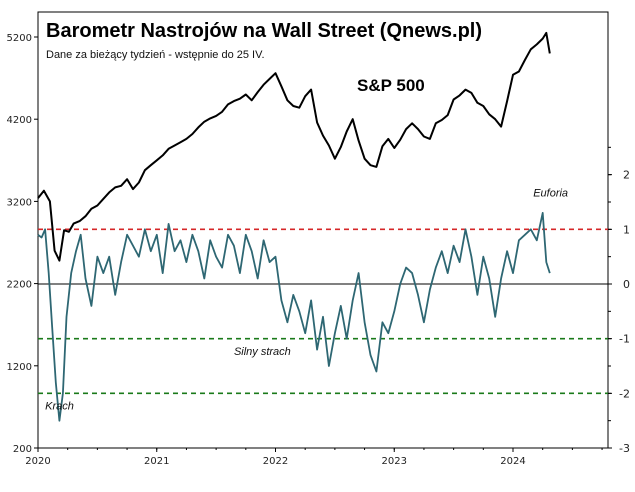 This screenshot has width=635, height=492. Describe the element at coordinates (512, 461) in the screenshot. I see `x-tick-label: 2024` at that location.